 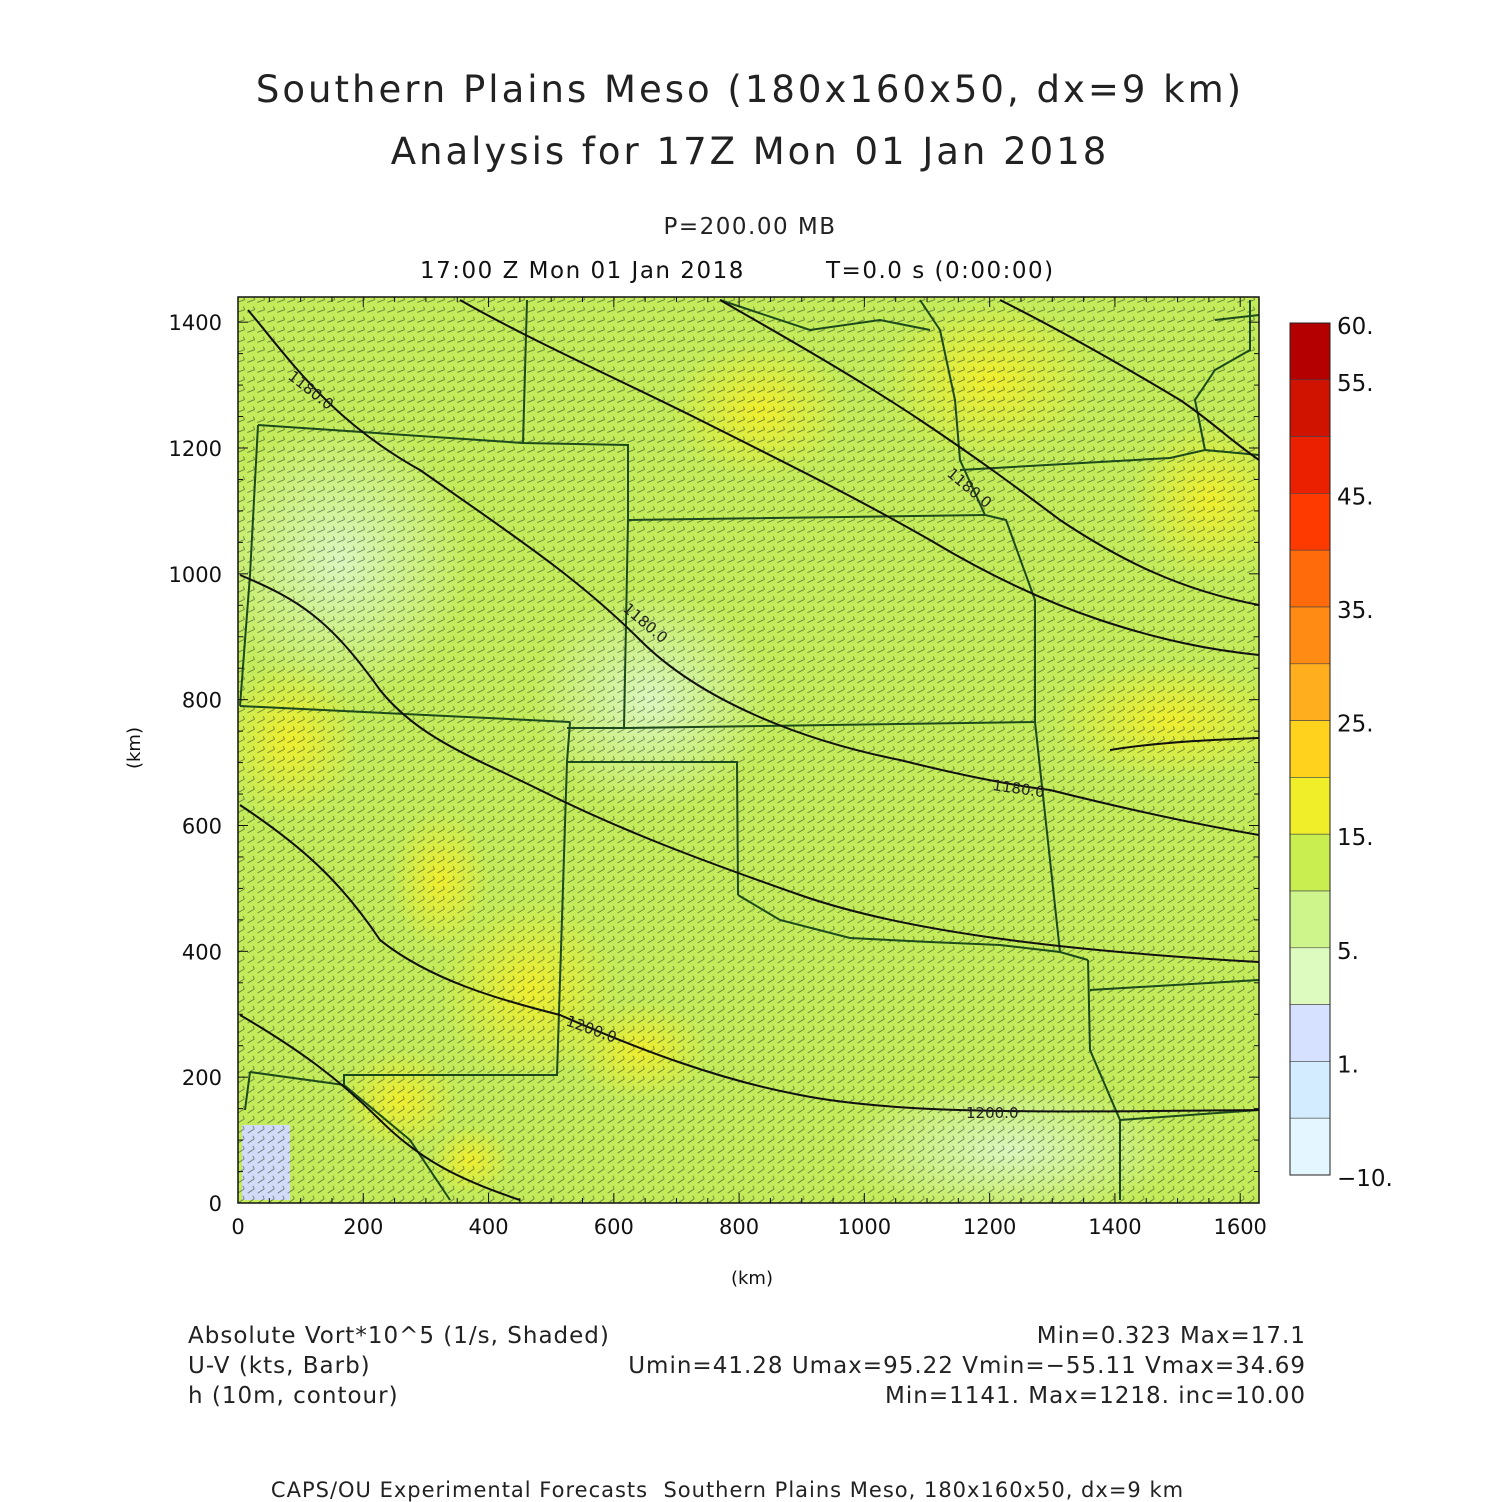 What do you see at coordinates (1114, 1227) in the screenshot?
I see `x-tick-1400: 1400` at bounding box center [1114, 1227].